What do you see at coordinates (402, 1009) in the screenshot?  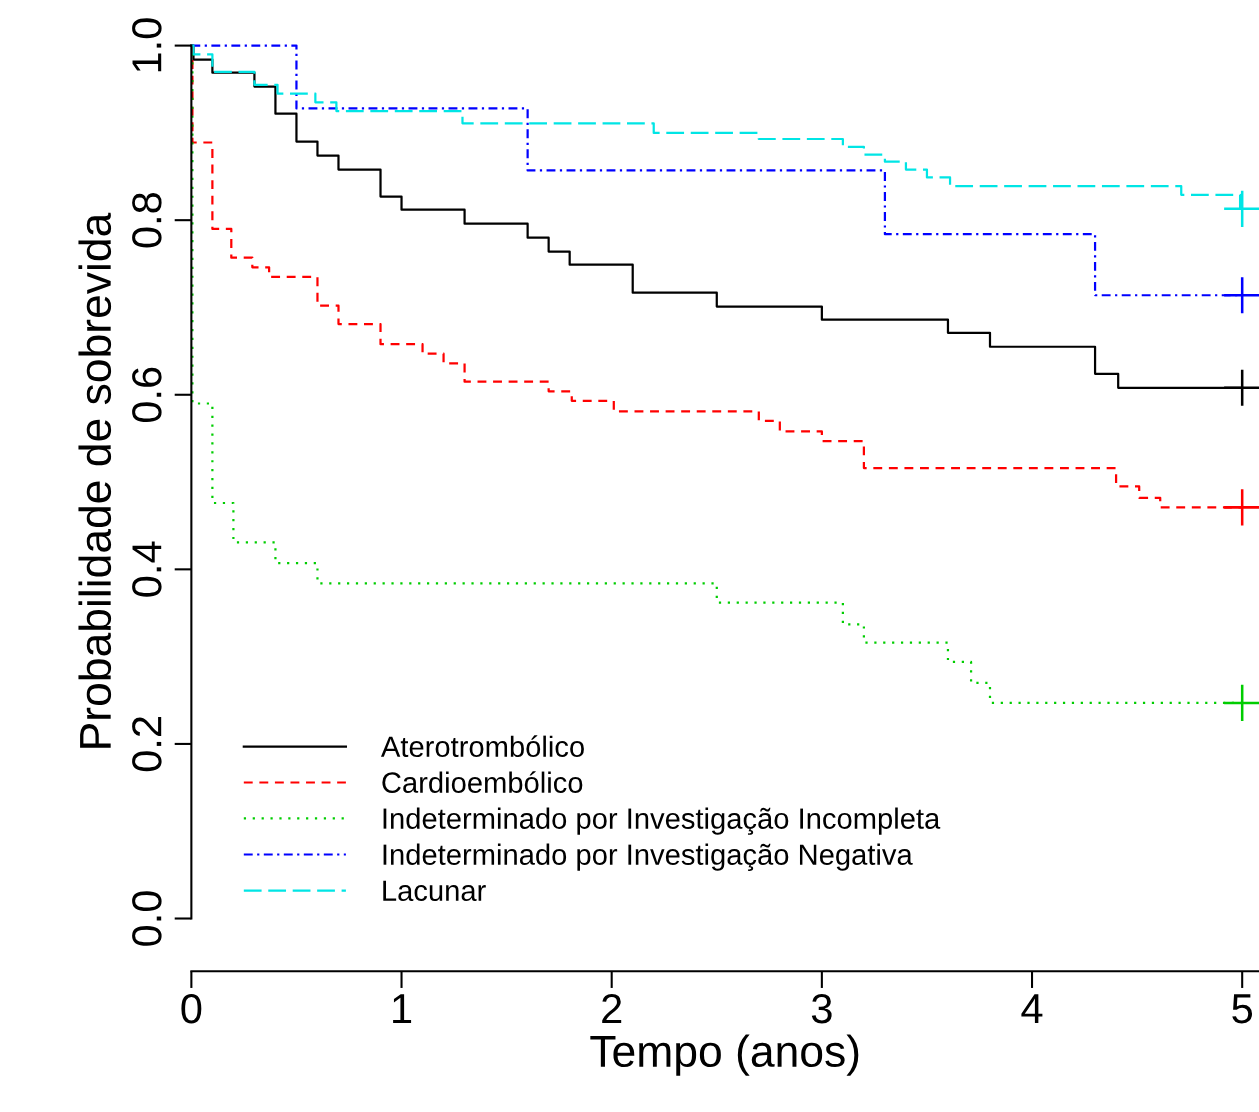 I see `x-tick-label: 1` at bounding box center [402, 1009].